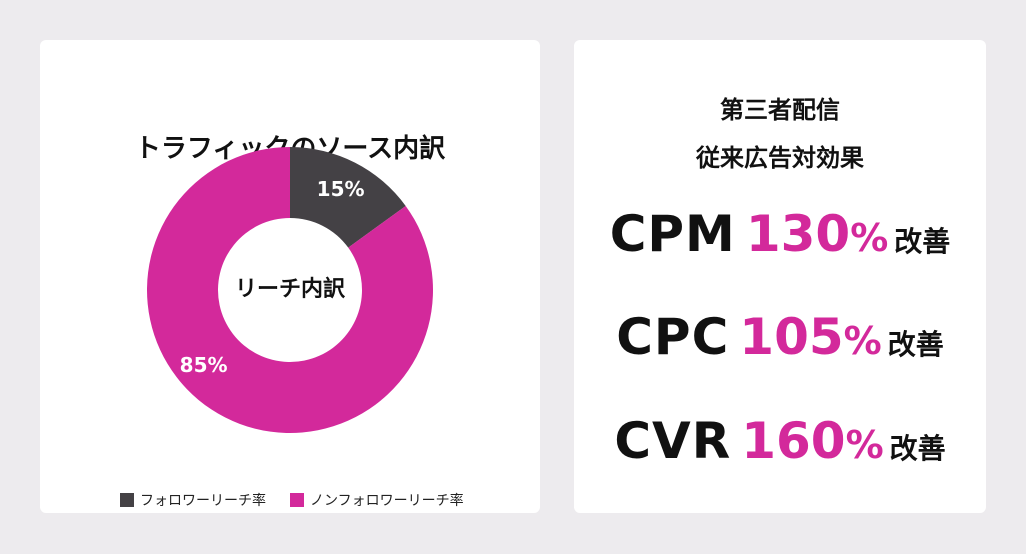  What do you see at coordinates (204, 365) in the screenshot?
I see `donut-slice-label-non-follower: 85%` at bounding box center [204, 365].